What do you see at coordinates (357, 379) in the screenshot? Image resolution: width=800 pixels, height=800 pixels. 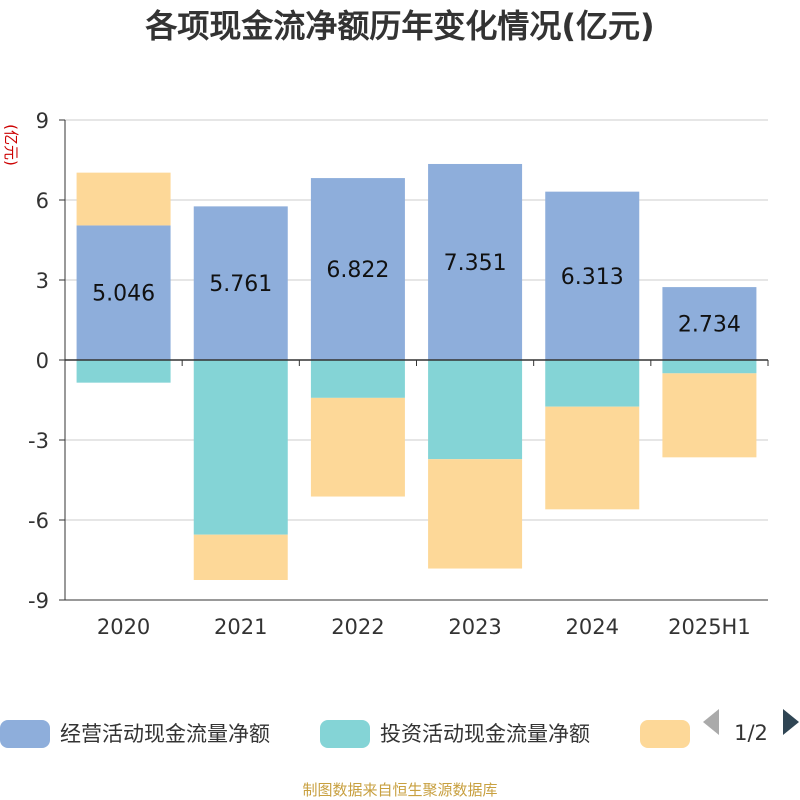 I see `bar-series-2-2022` at bounding box center [357, 379].